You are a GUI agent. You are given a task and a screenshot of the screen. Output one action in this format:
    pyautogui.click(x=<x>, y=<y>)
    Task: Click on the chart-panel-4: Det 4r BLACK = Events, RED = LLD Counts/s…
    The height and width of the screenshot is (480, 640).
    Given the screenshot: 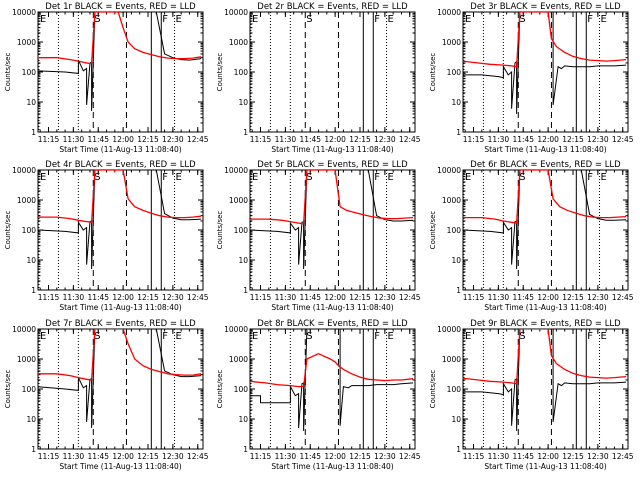 What is the action you would take?
    pyautogui.click(x=106, y=236)
    